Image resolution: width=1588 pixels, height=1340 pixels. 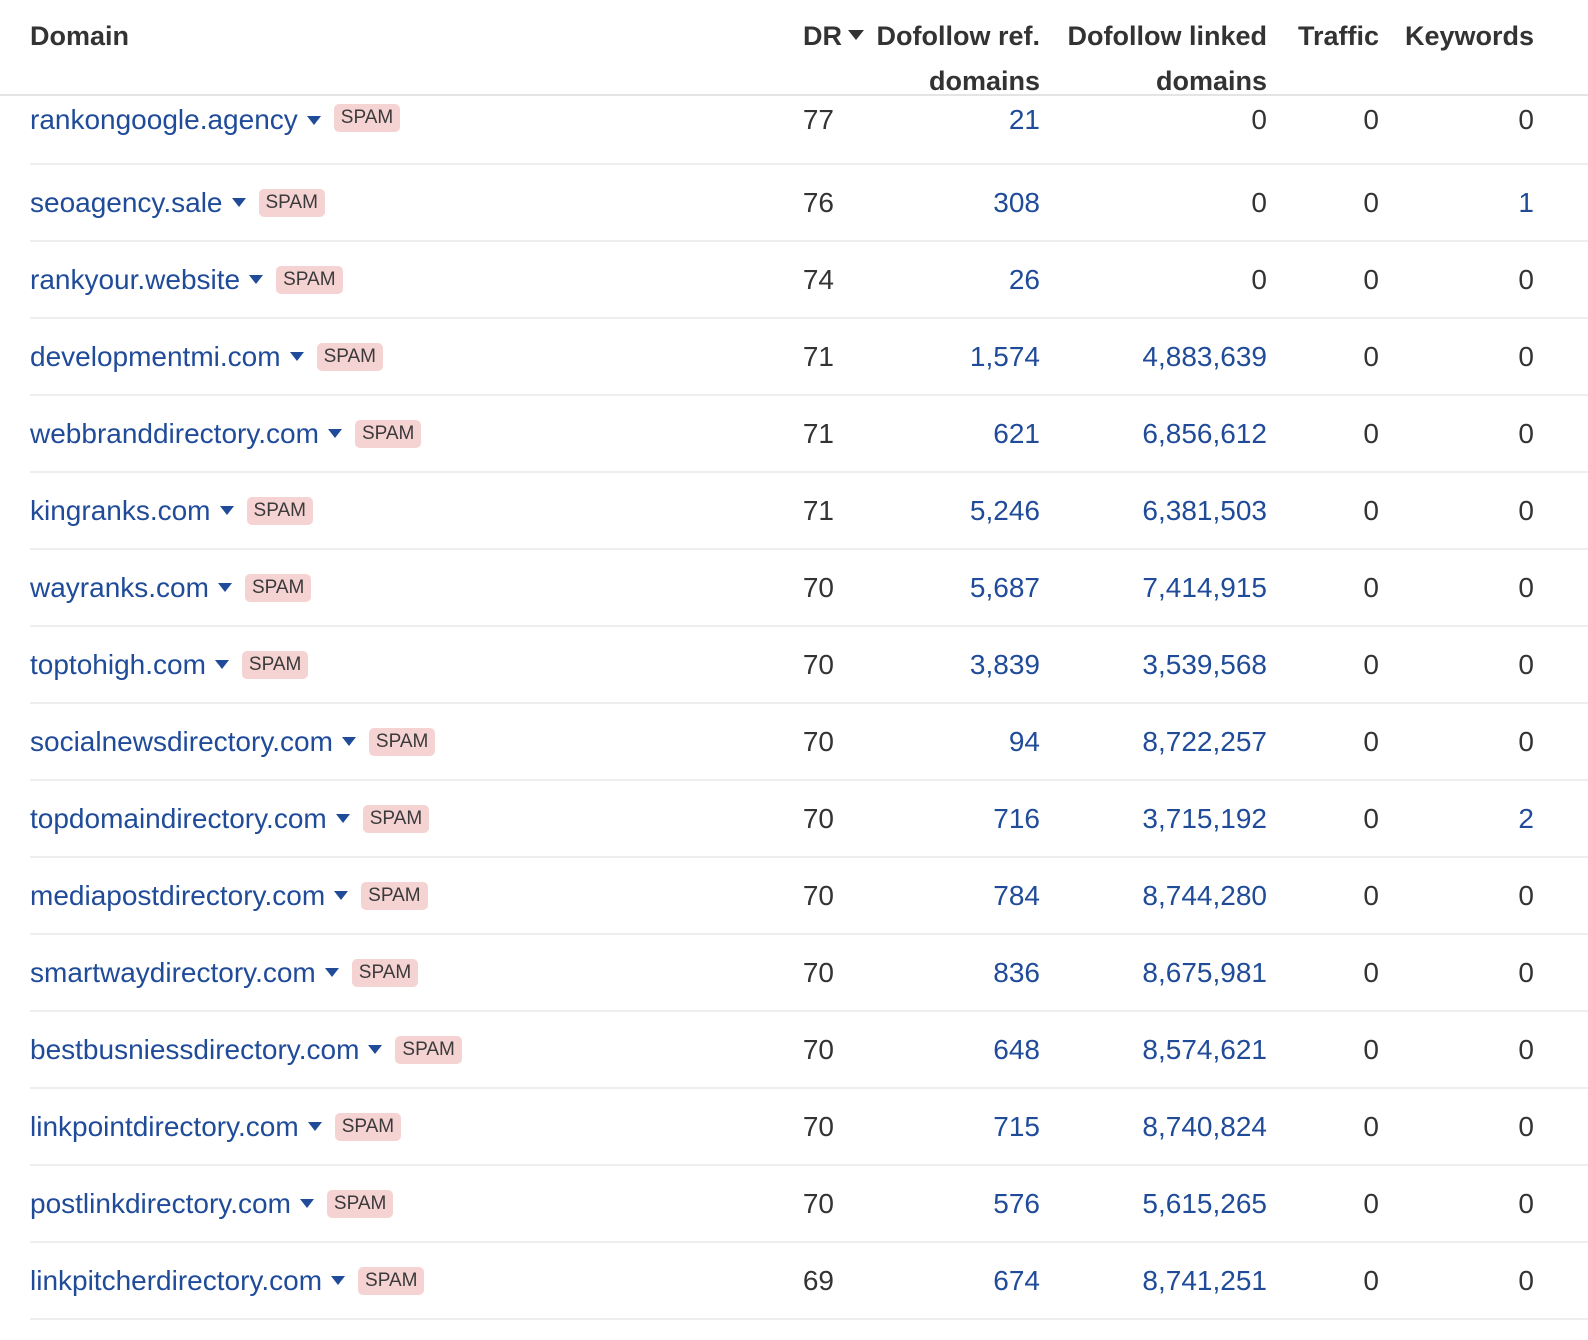 I want to click on dofollow-ref-domains-value: 1,574, so click(x=1004, y=356).